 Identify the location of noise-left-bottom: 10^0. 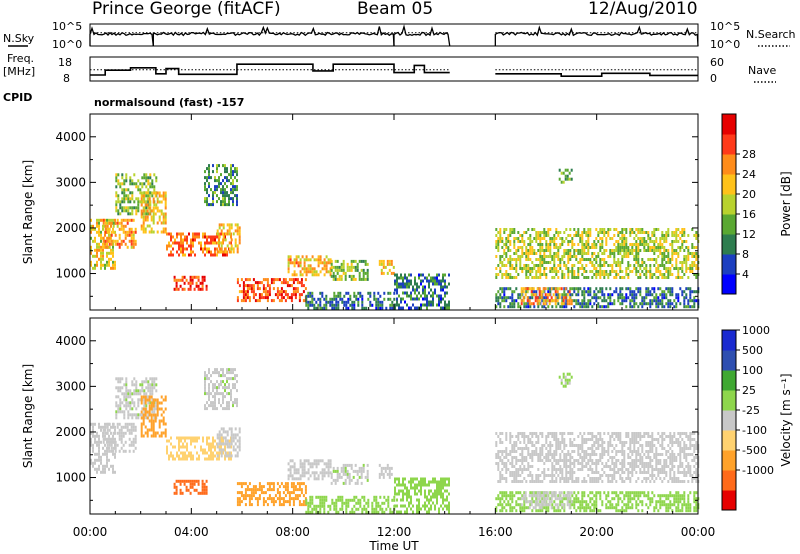
(67, 44).